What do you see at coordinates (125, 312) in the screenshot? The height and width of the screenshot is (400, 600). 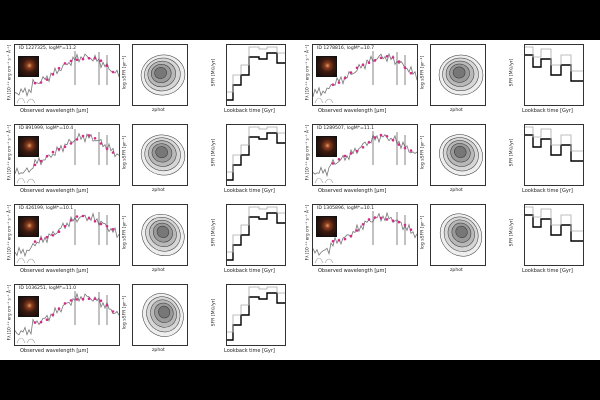 I see `contour-y-axis-label: log sSFR [yr⁻¹]` at bounding box center [125, 312].